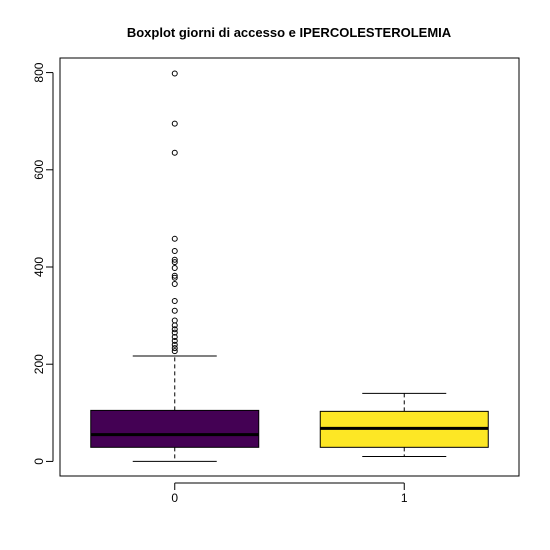 The image size is (550, 550). I want to click on x-tick-label: 0, so click(174, 498).